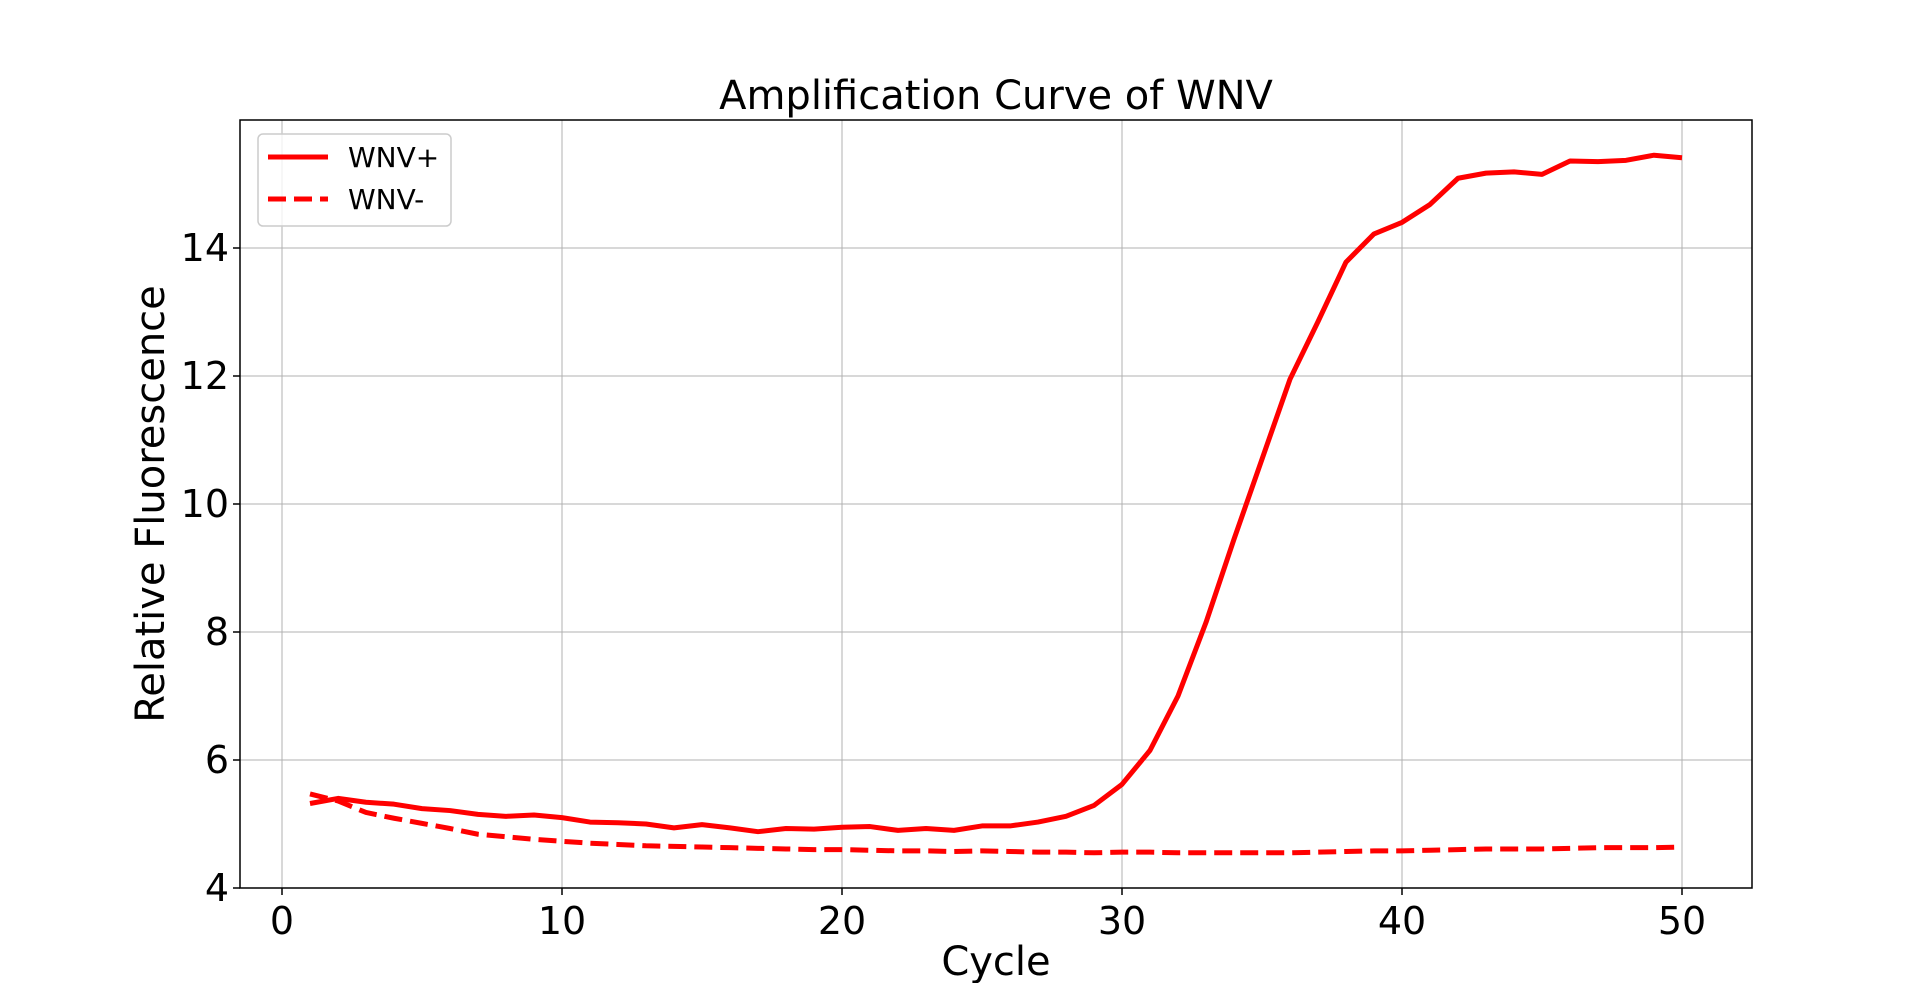 This screenshot has height=983, width=1920. What do you see at coordinates (217, 760) in the screenshot?
I see `y-tick-label: 6` at bounding box center [217, 760].